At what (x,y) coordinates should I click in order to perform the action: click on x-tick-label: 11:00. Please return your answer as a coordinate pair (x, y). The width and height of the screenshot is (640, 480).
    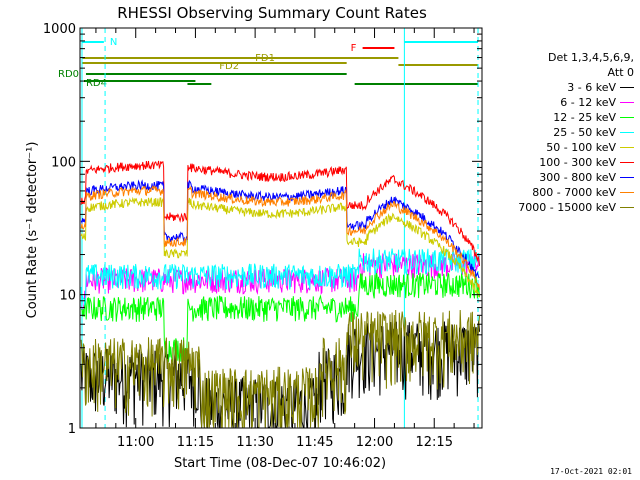
    Looking at the image, I should click on (135, 442).